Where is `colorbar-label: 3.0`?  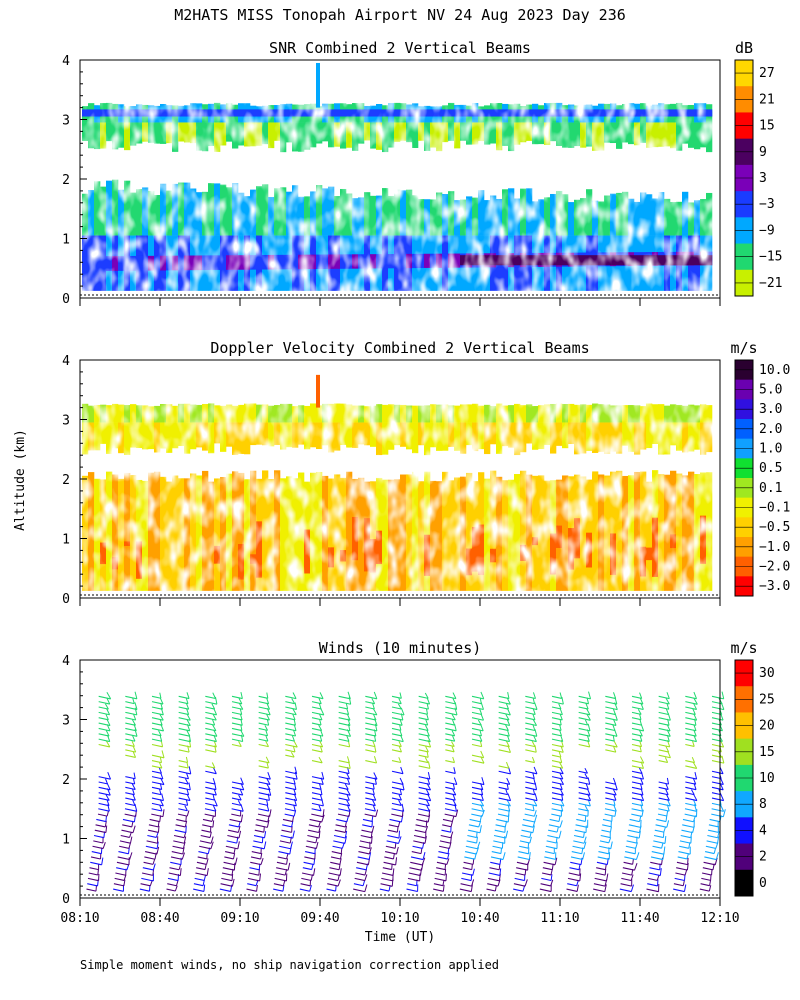
colorbar-label: 3.0 is located at coordinates (770, 409).